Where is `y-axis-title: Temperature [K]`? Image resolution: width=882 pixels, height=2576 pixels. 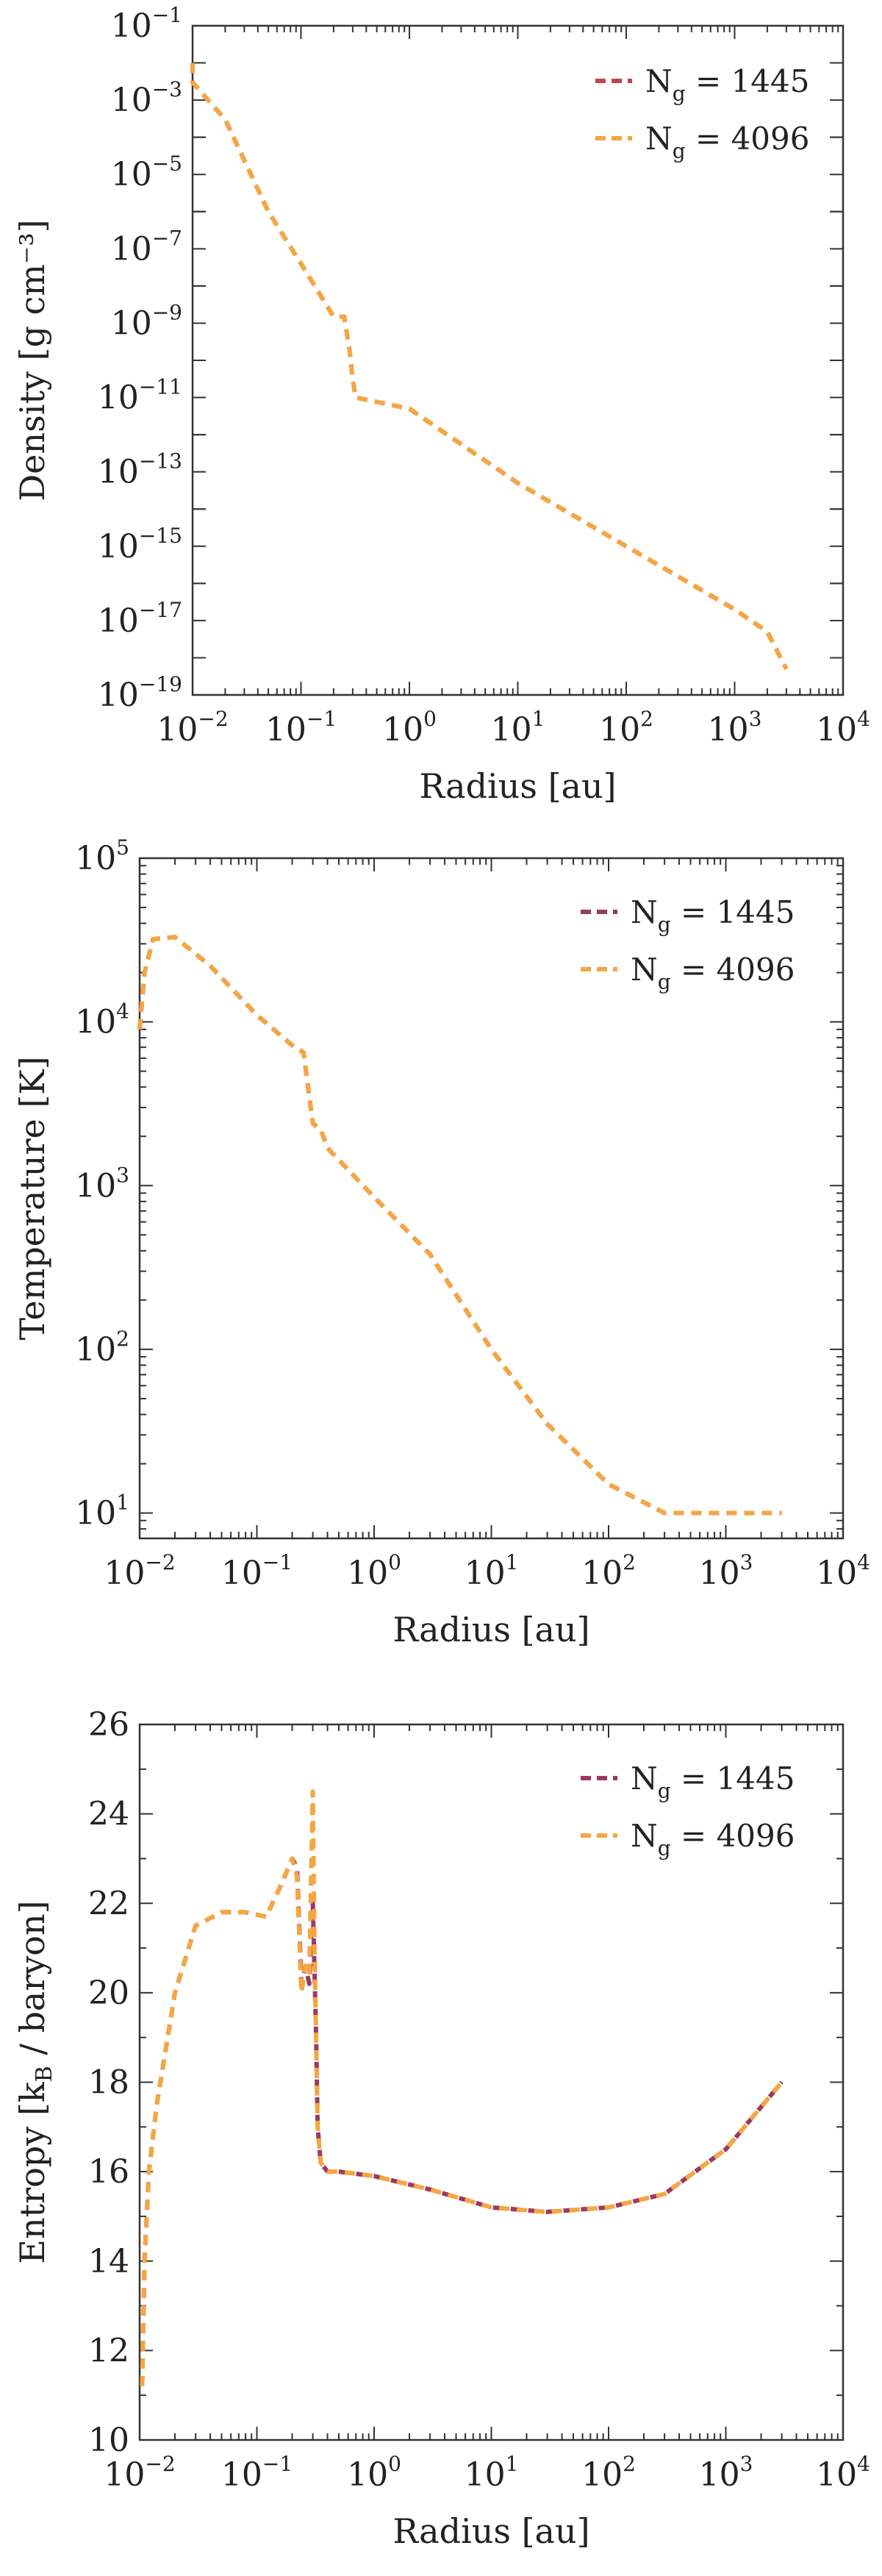 y-axis-title: Temperature [K] is located at coordinates (32, 1198).